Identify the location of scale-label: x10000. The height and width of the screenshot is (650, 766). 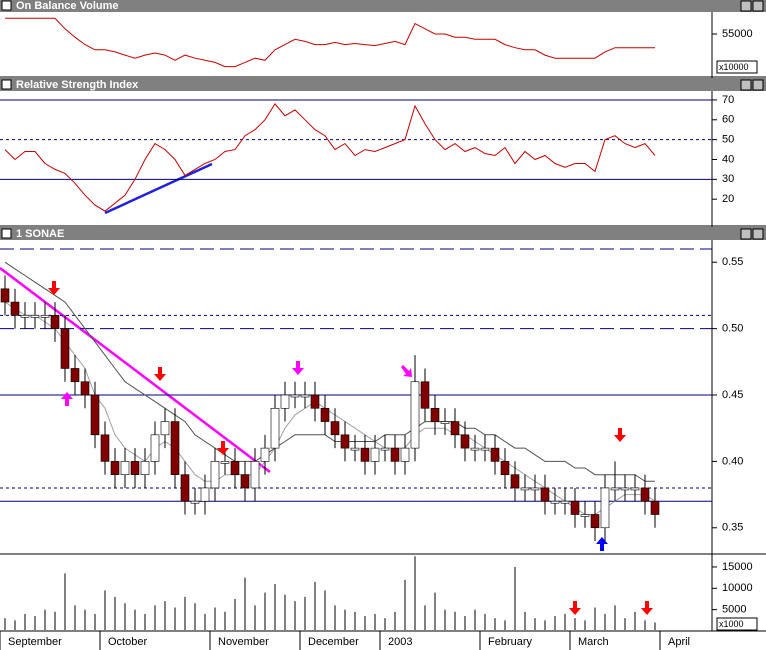
(734, 67).